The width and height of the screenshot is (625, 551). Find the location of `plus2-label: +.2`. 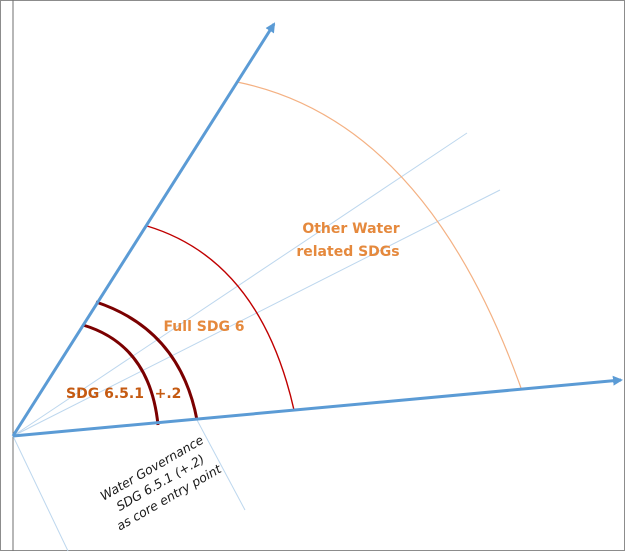

plus2-label: +.2 is located at coordinates (168, 394).